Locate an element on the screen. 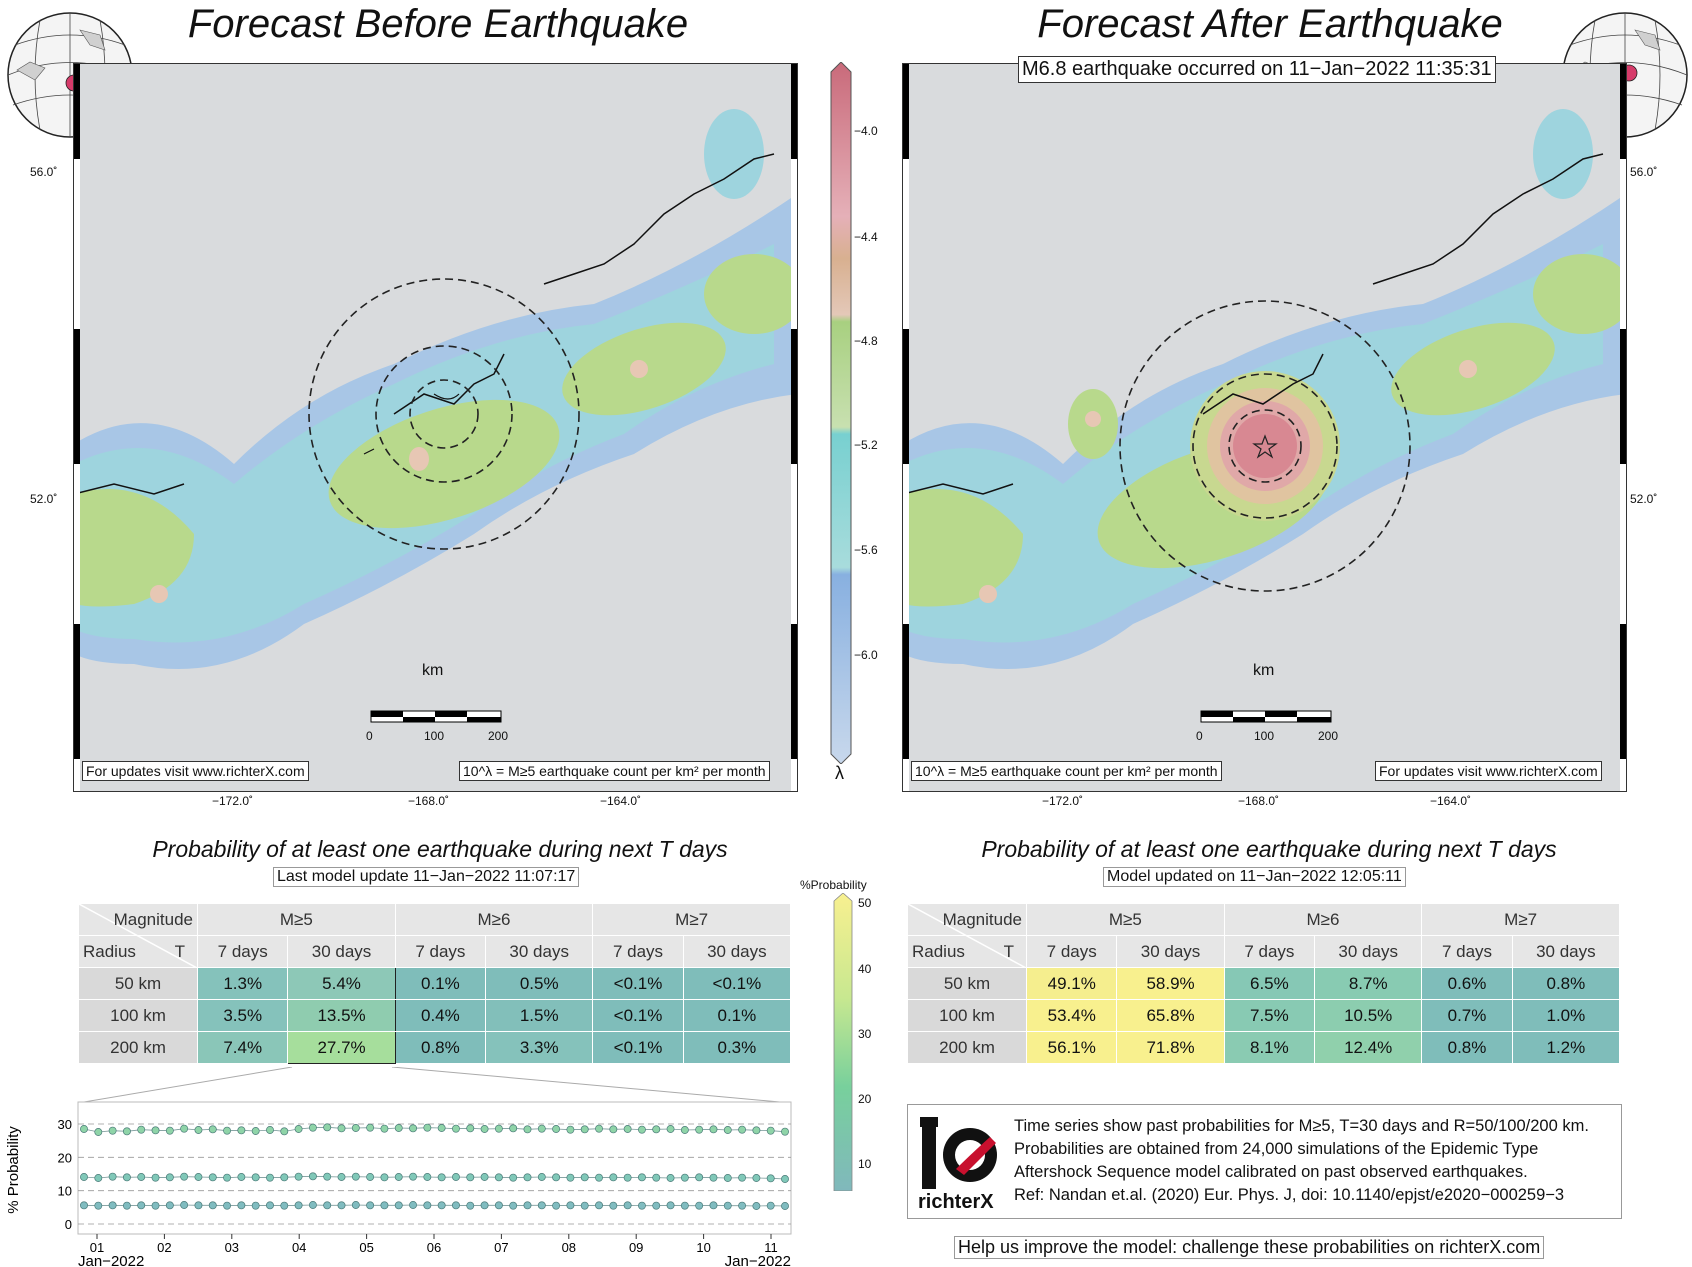 Image resolution: width=1692 pixels, height=1267 pixels. right-map-footer-link: For updates visit www.richterX.com is located at coordinates (1488, 771).